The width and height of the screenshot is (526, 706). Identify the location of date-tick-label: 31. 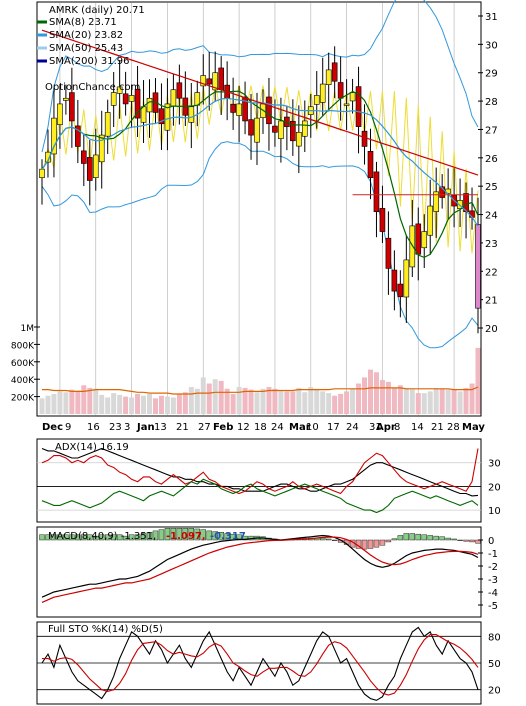
(375, 427).